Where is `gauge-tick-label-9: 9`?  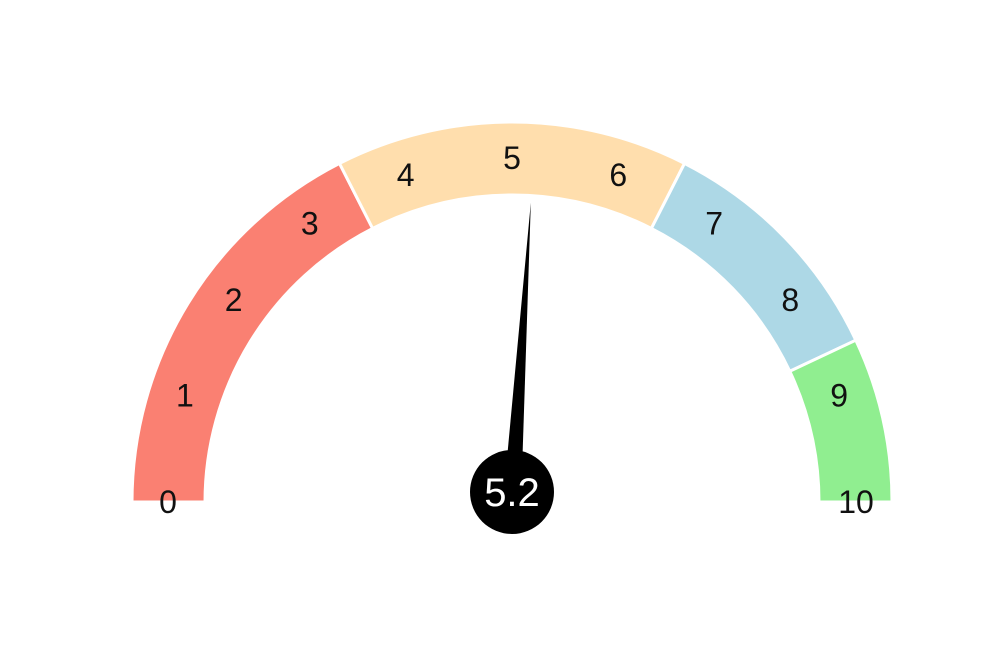 gauge-tick-label-9: 9 is located at coordinates (839, 396).